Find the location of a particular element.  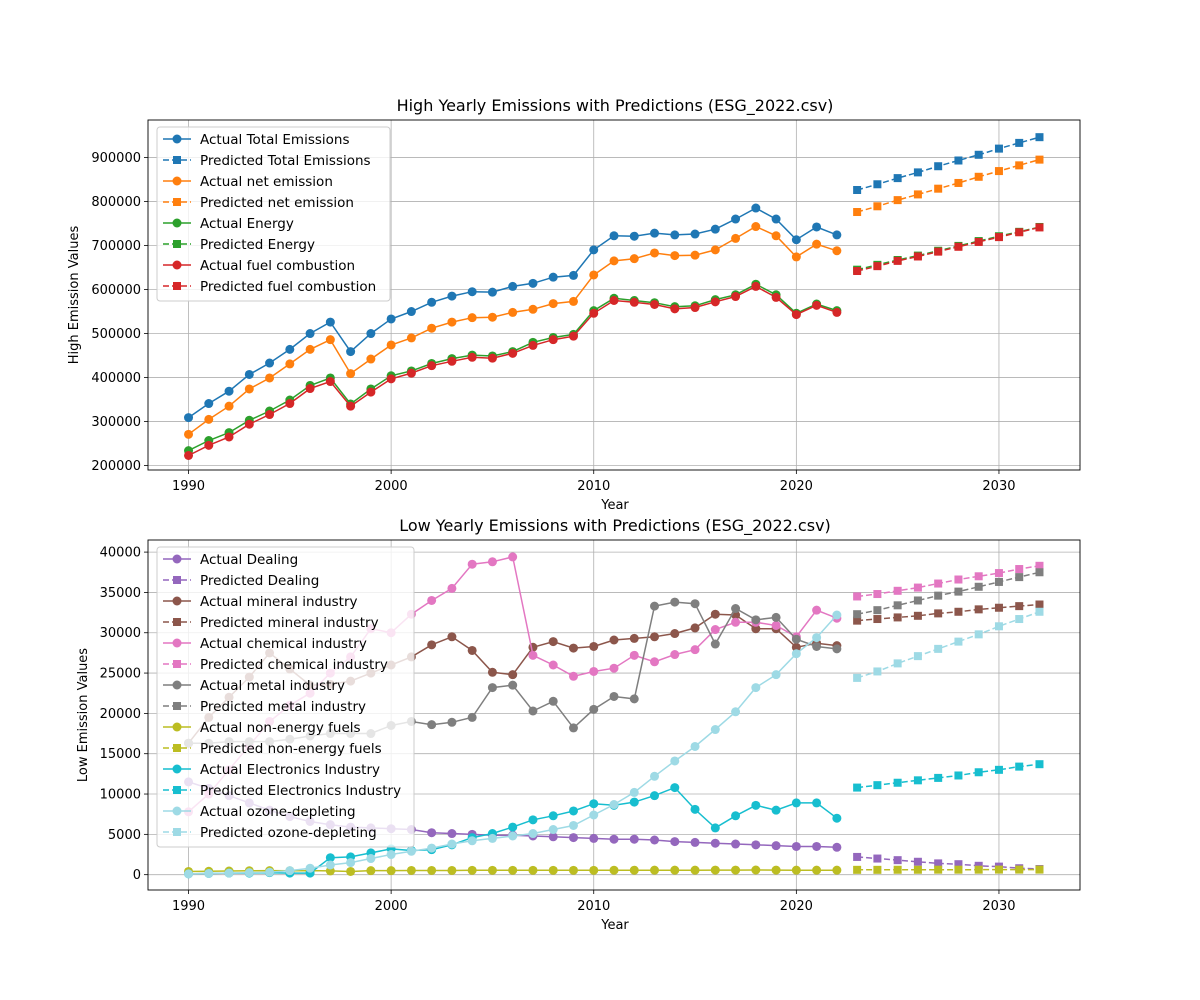

predicted-line-ozone-depleting is located at coordinates (948, 645).